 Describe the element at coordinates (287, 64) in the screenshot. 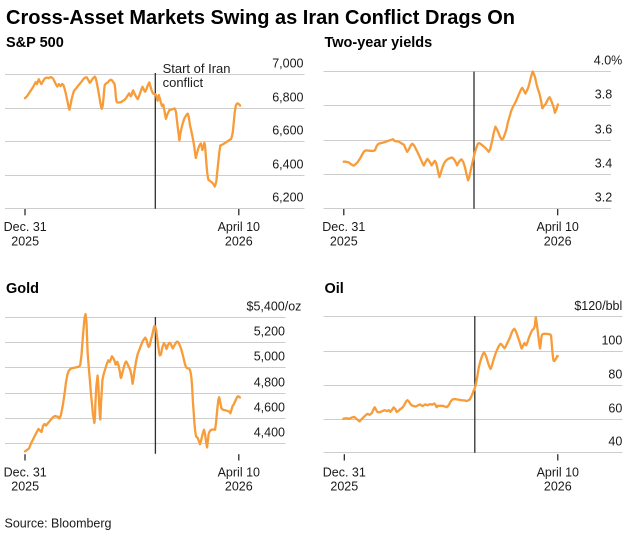

I see `svg-text: 7,000` at that location.